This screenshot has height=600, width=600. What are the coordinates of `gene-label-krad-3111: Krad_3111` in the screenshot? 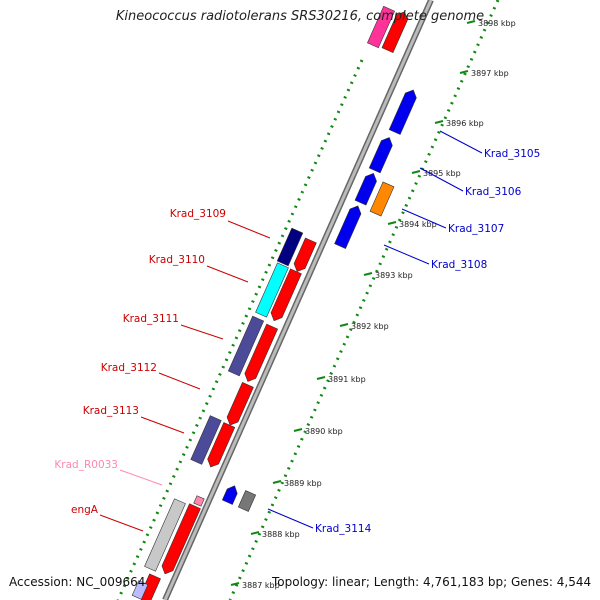 It's located at (151, 319).